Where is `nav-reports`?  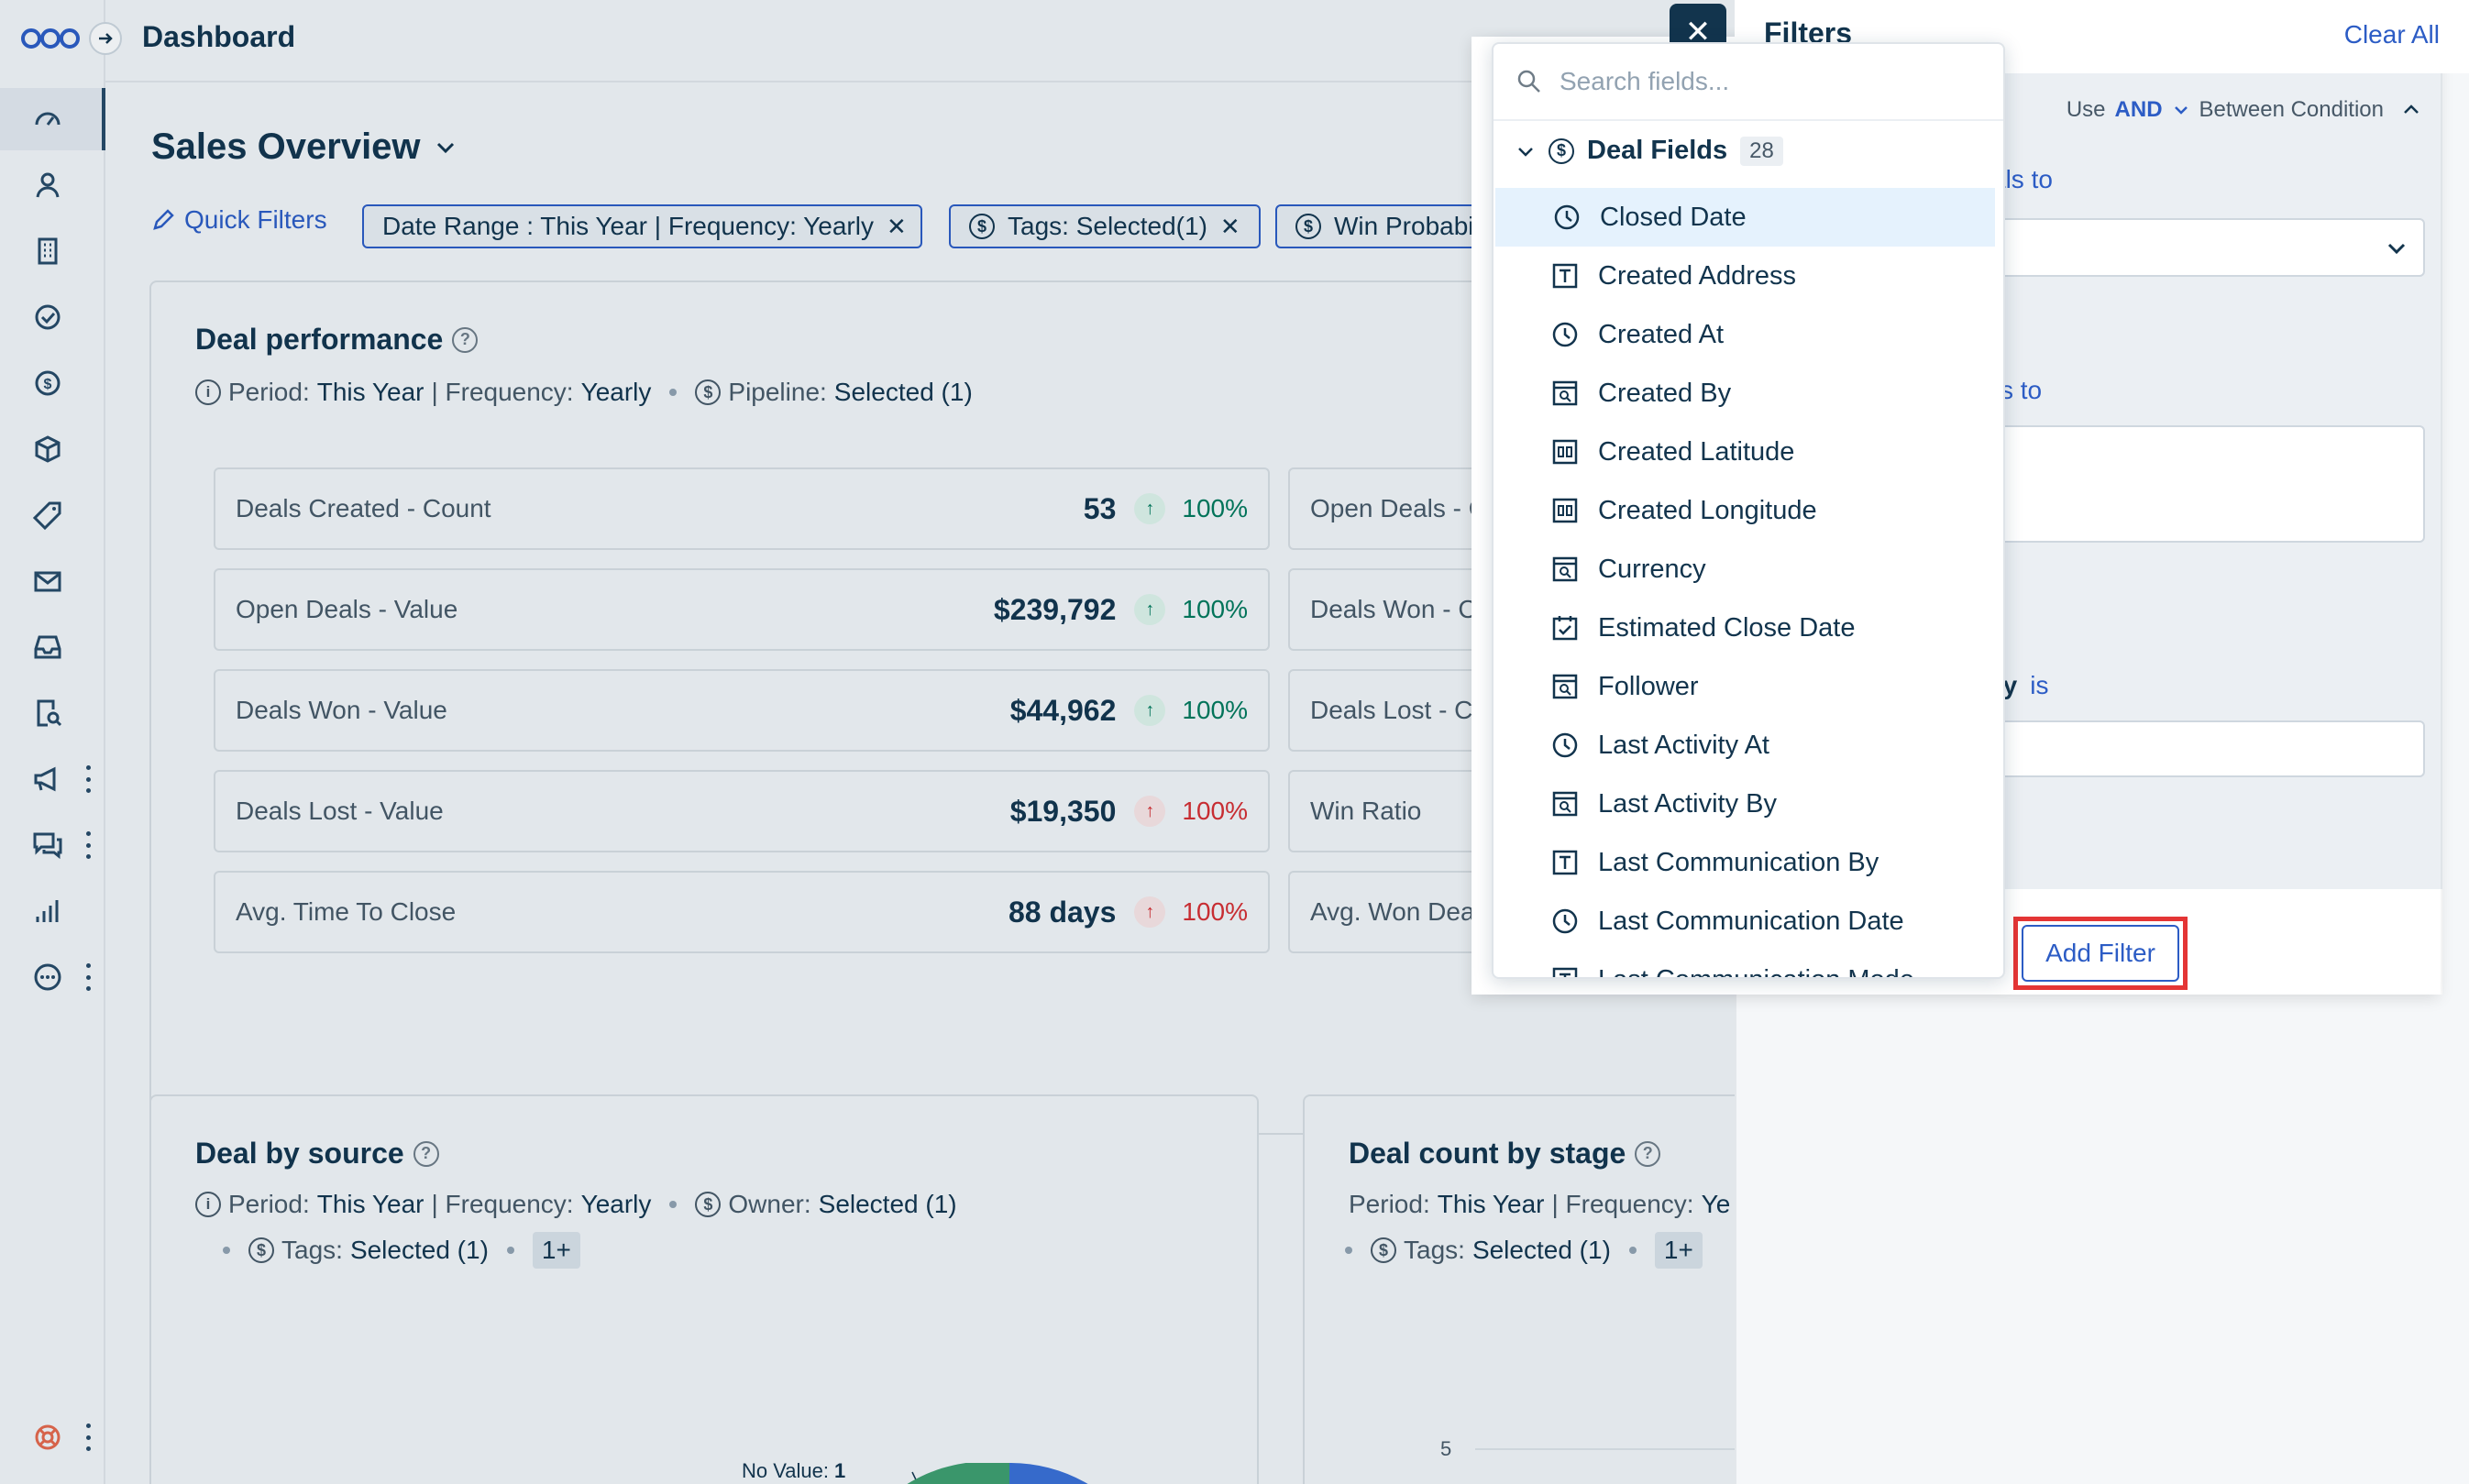
nav-reports is located at coordinates (47, 911).